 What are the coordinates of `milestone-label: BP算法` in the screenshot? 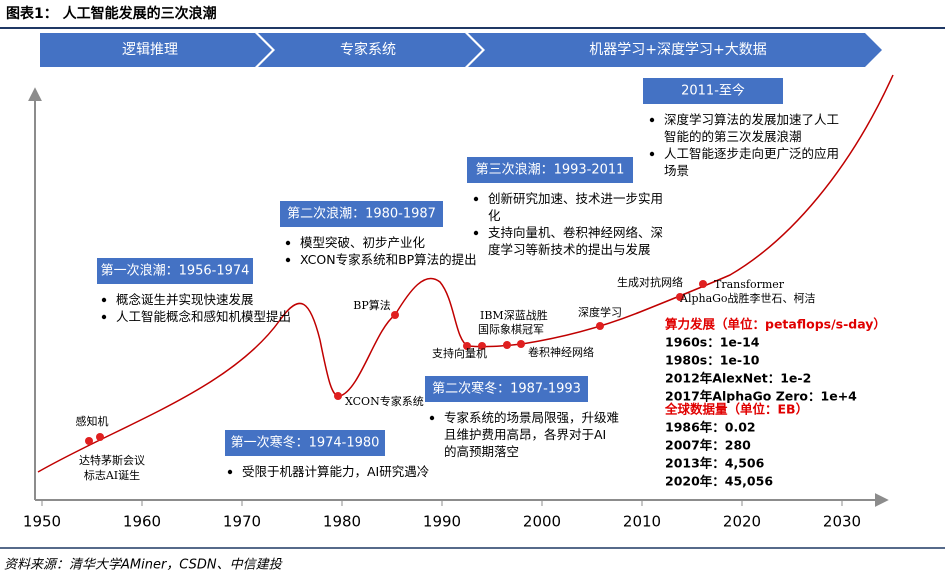 It's located at (372, 305).